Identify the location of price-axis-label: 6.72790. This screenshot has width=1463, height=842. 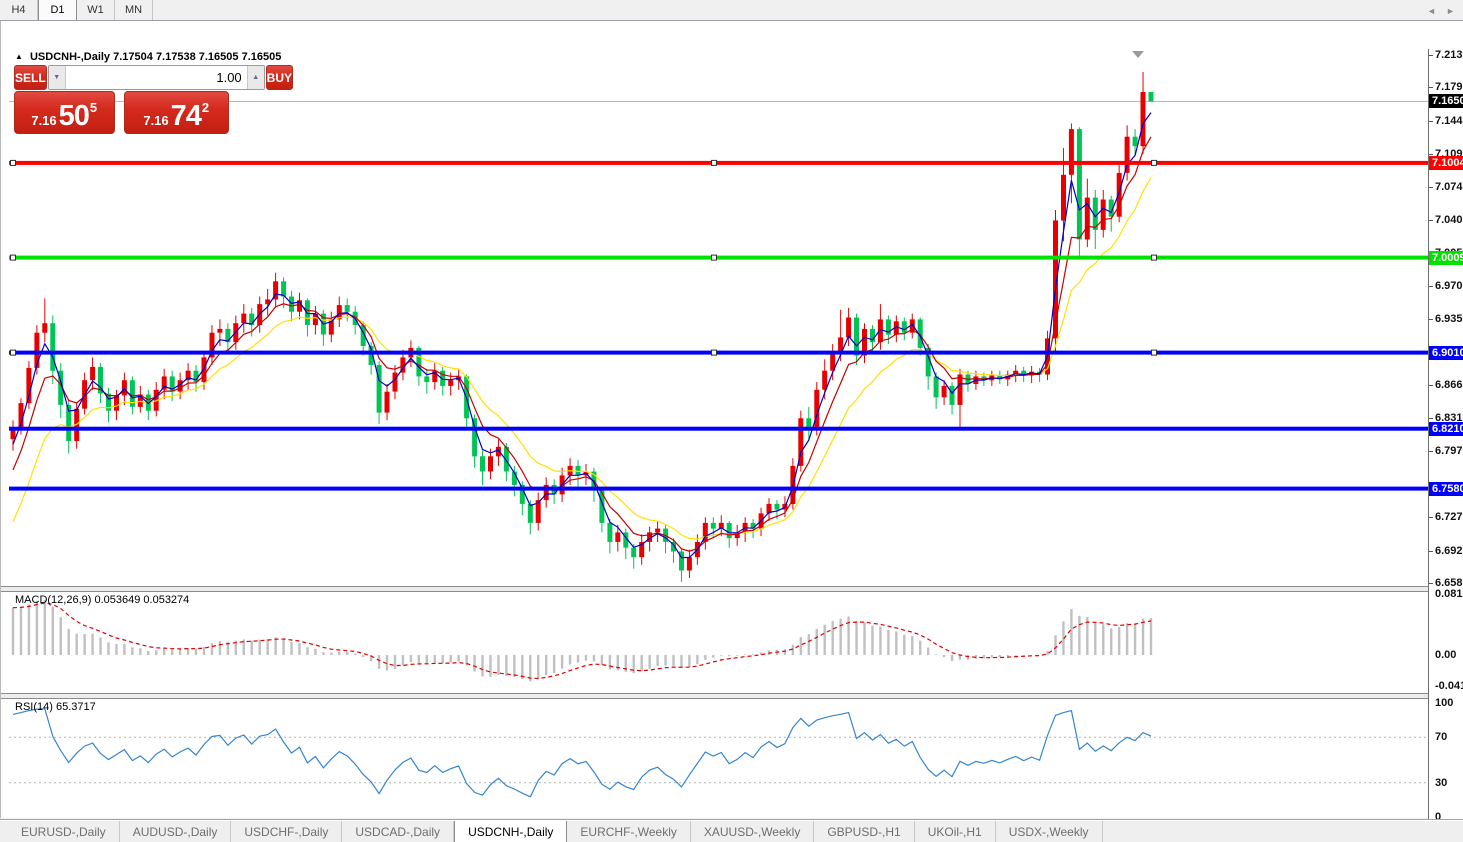
(1449, 517).